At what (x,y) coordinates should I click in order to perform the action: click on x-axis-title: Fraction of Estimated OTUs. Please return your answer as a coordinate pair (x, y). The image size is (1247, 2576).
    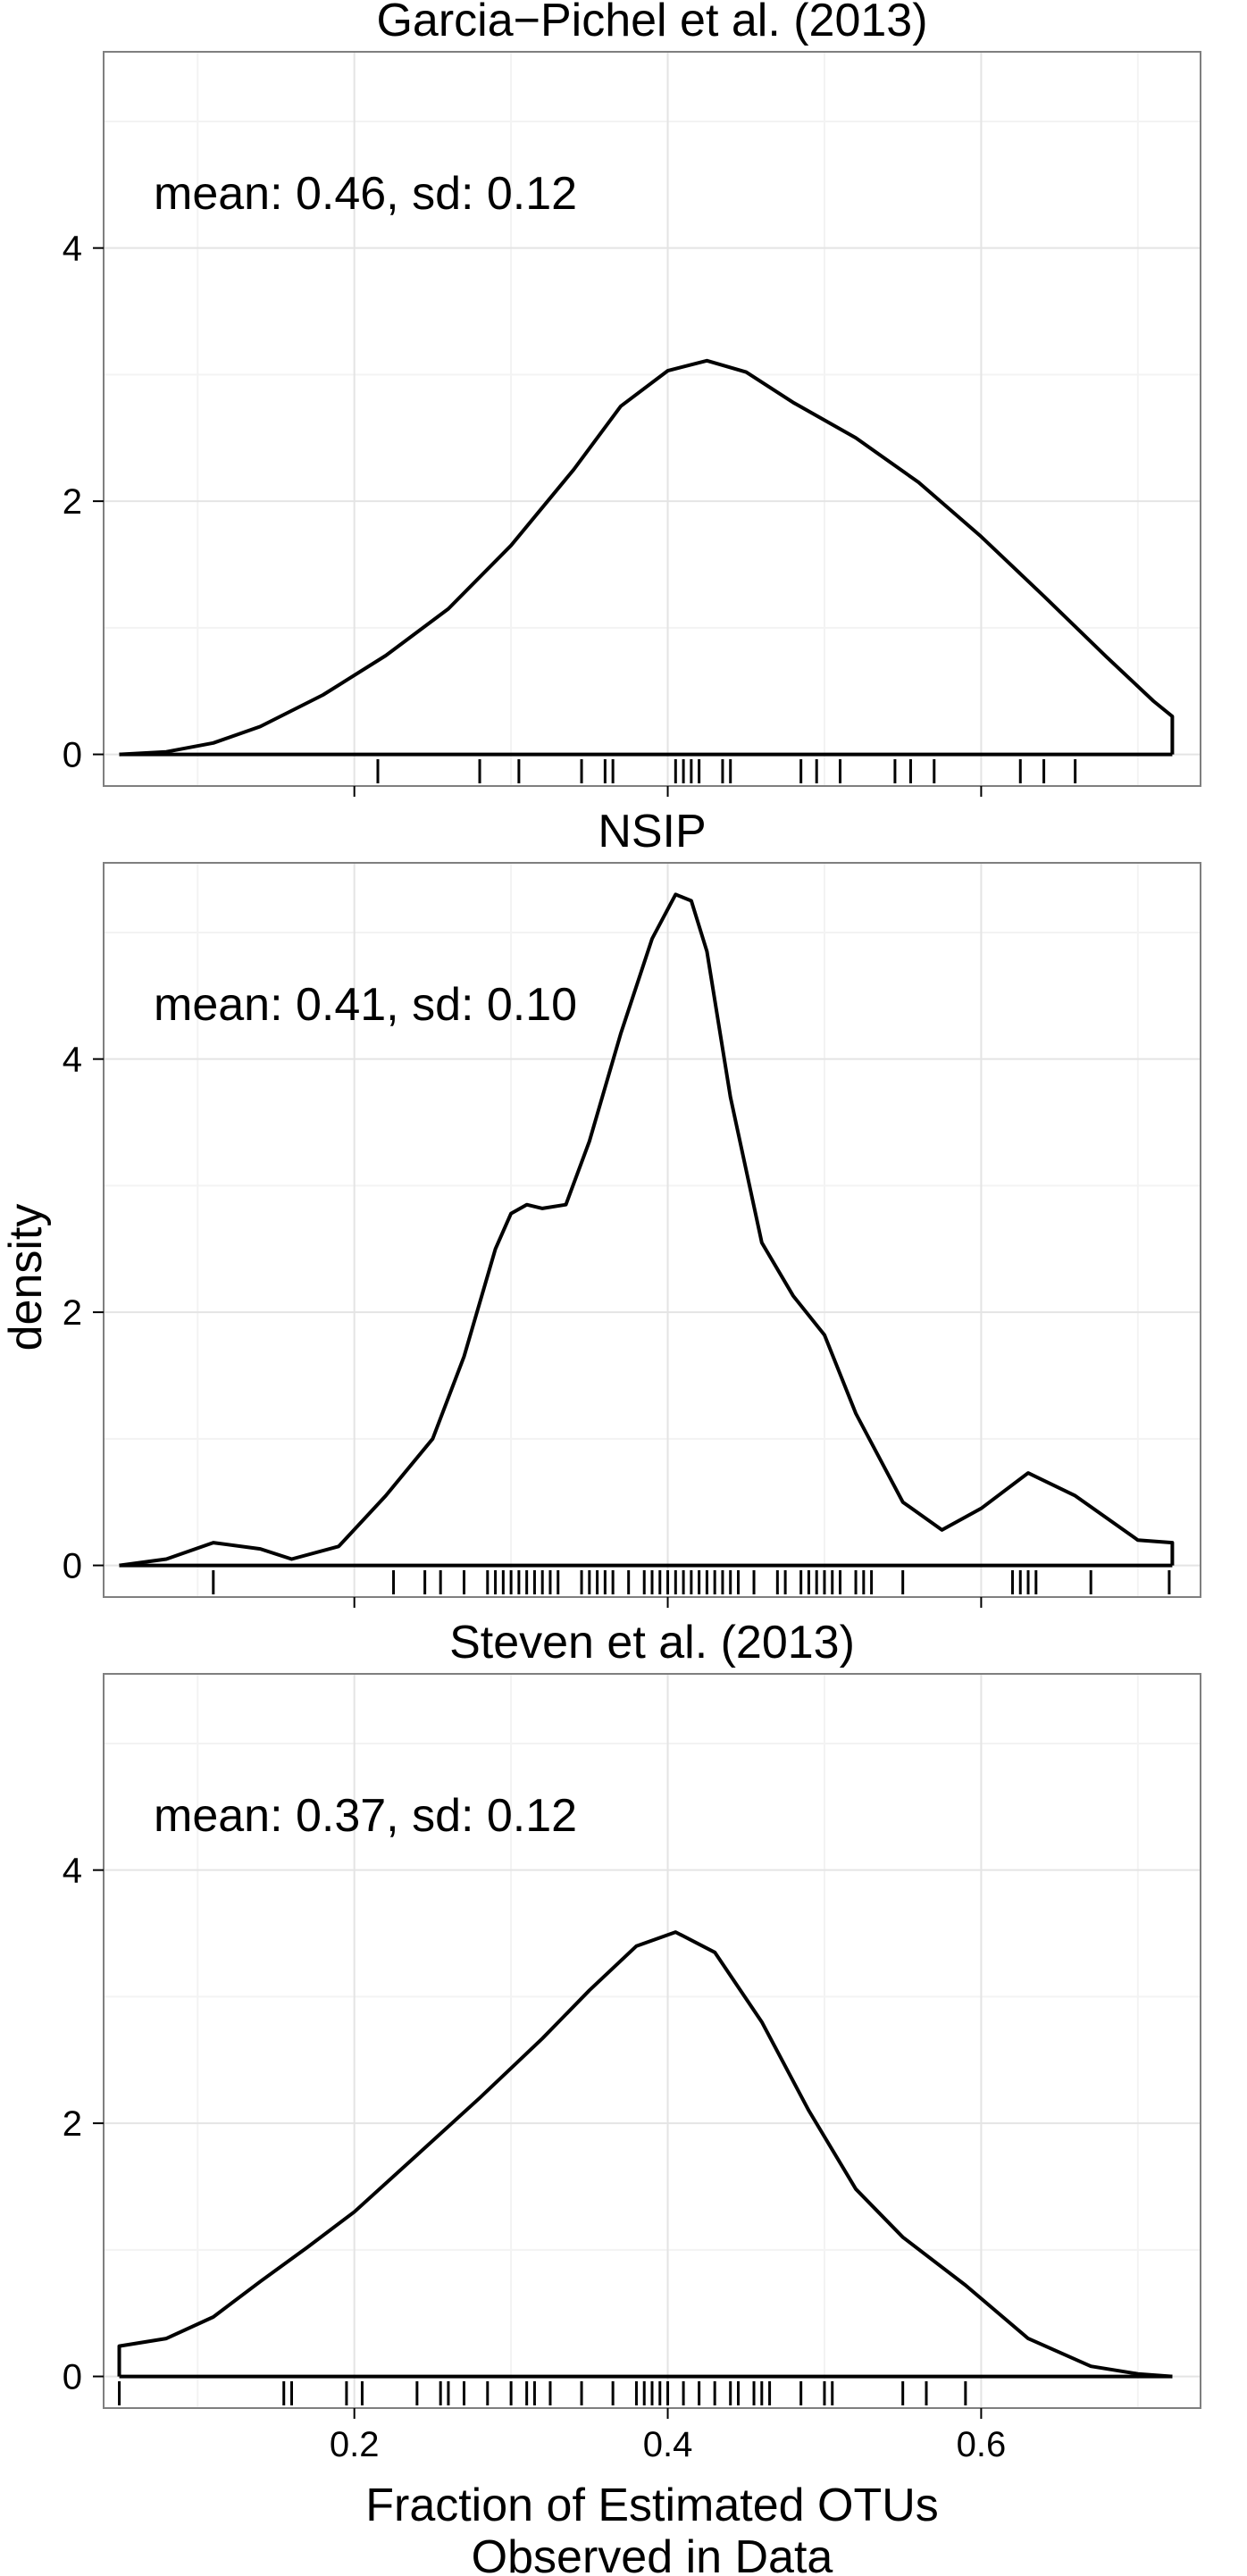
    Looking at the image, I should click on (652, 2506).